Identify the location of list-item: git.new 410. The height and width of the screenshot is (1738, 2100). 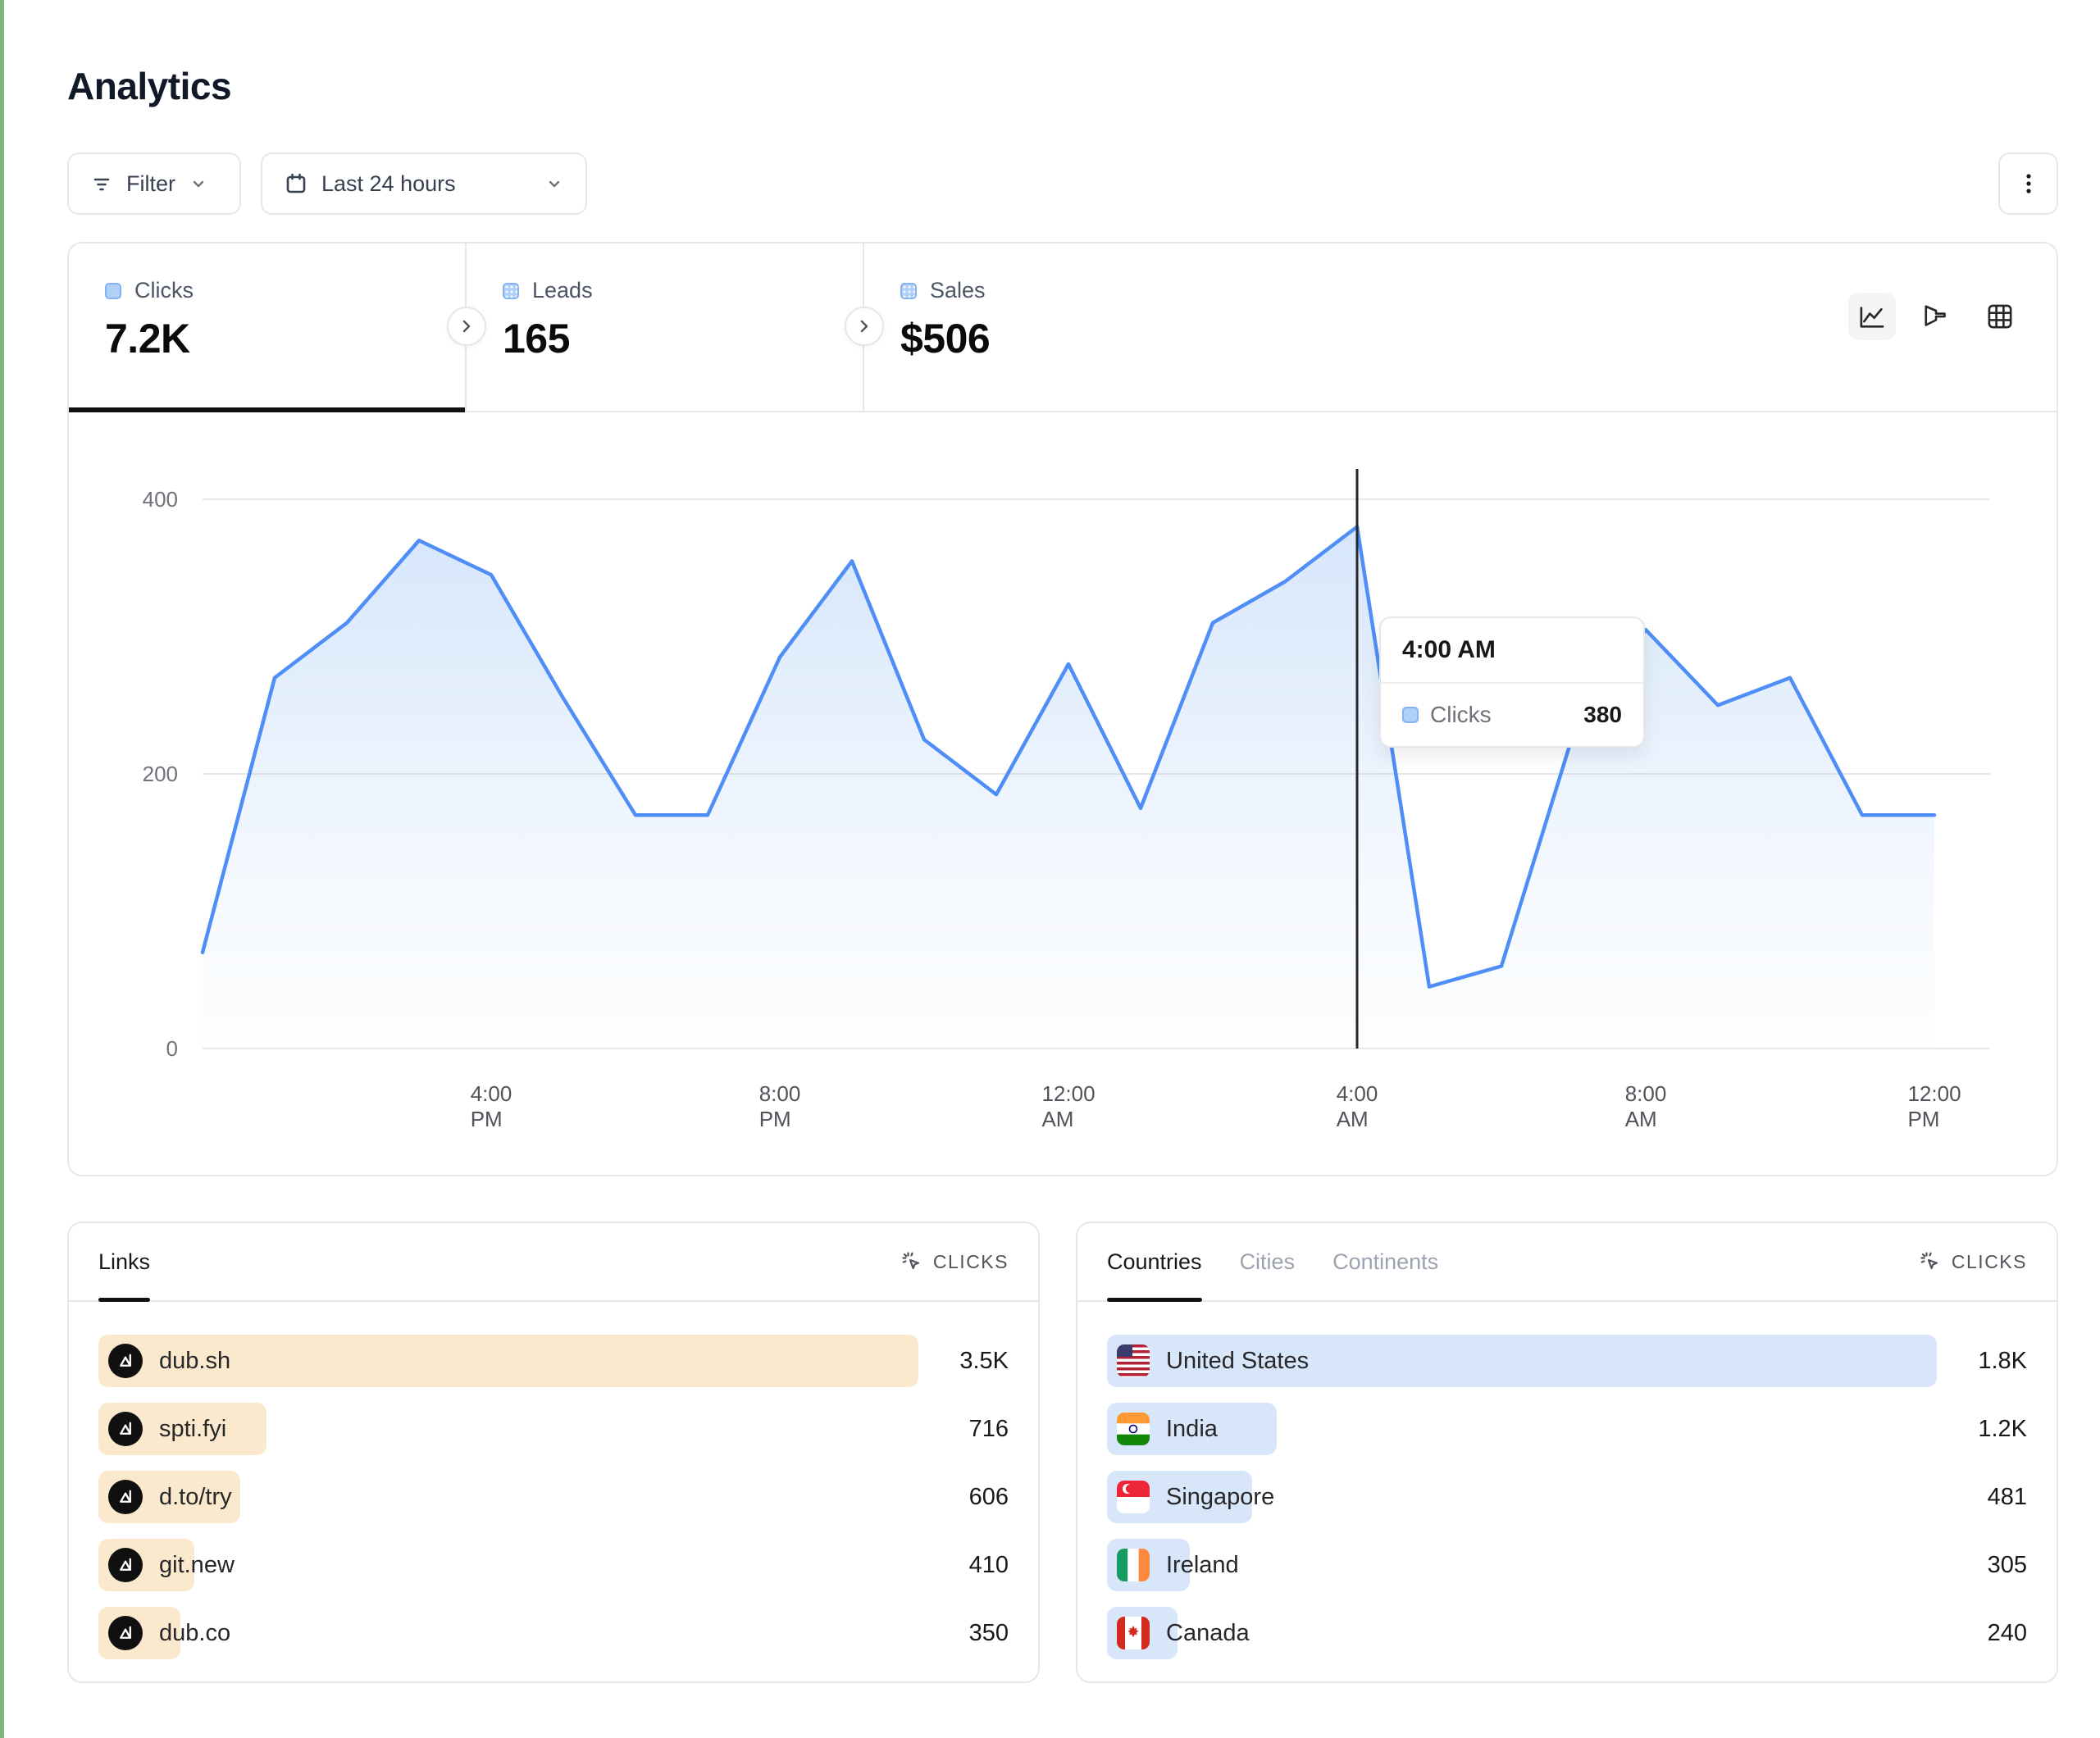
(553, 1565).